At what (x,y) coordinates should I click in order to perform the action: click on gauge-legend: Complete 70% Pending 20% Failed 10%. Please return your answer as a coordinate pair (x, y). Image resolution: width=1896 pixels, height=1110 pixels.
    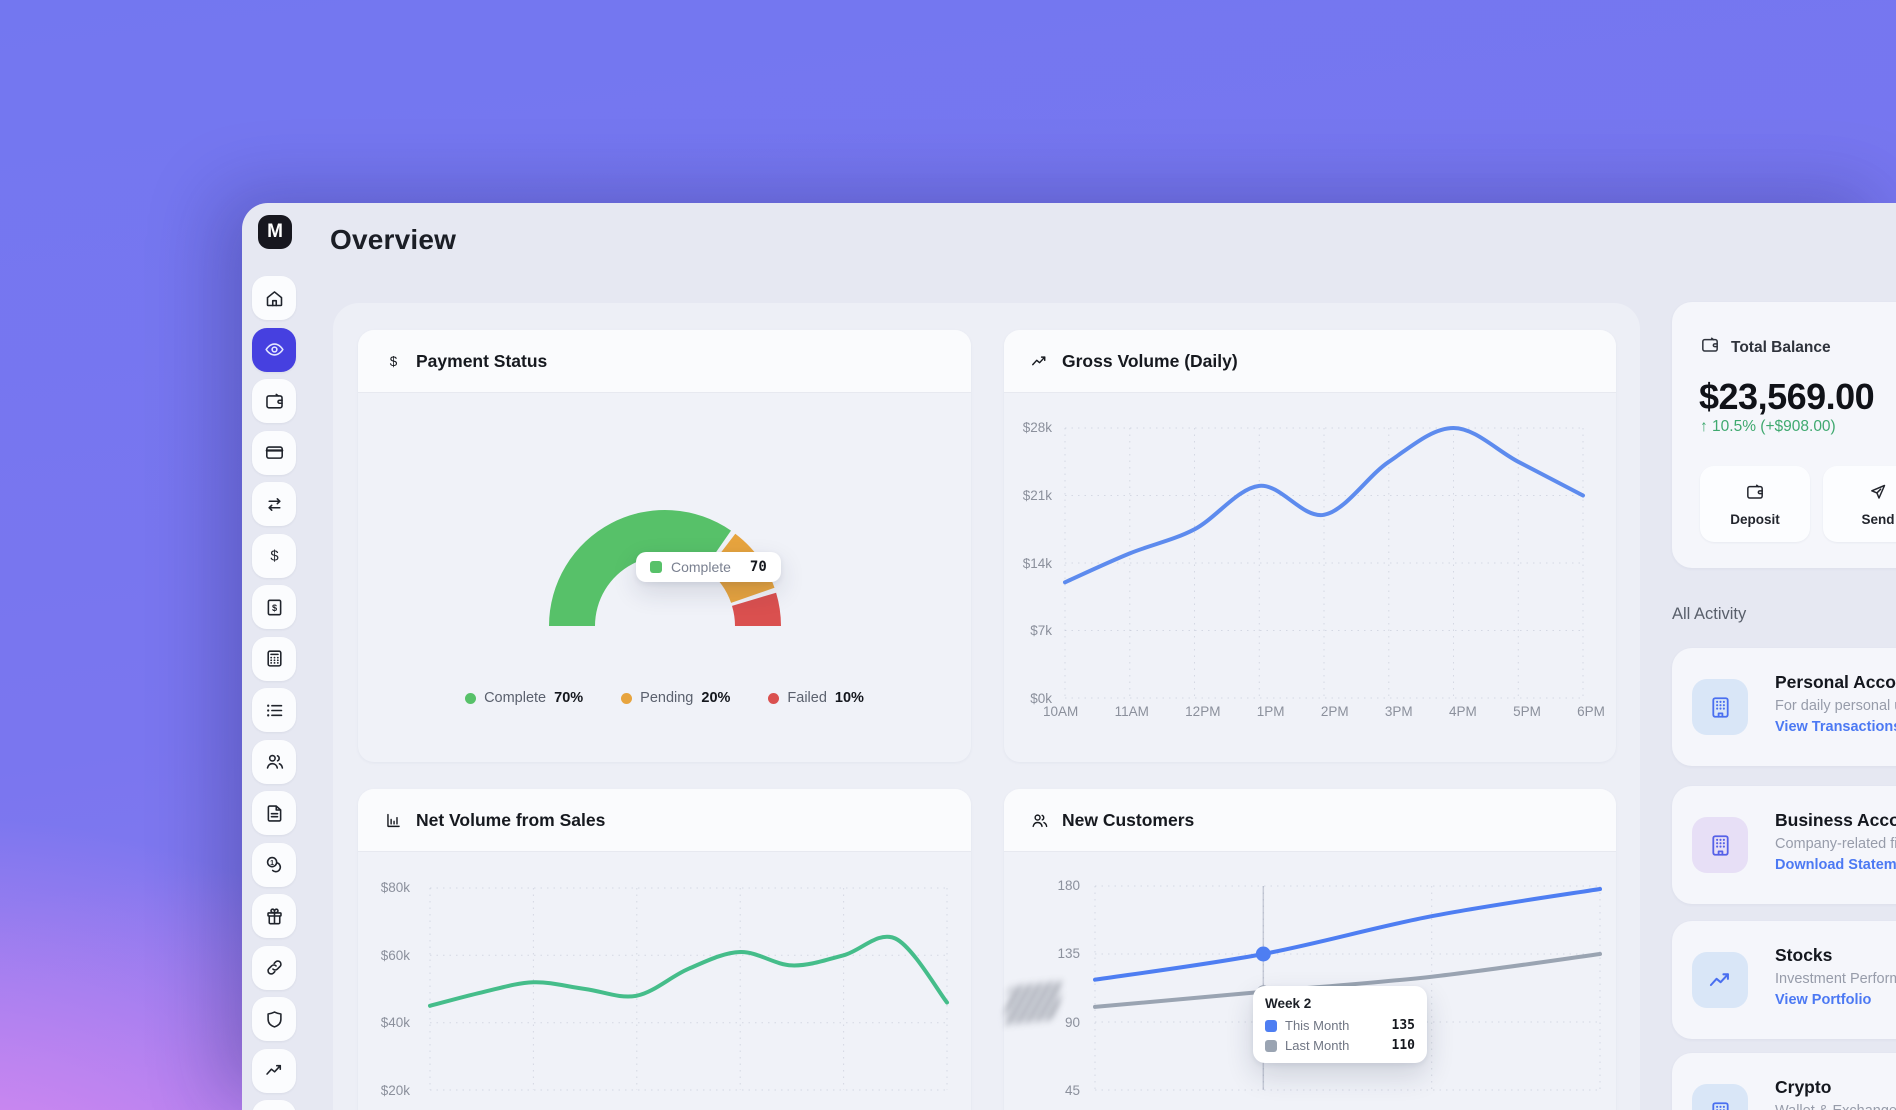
    Looking at the image, I should click on (664, 698).